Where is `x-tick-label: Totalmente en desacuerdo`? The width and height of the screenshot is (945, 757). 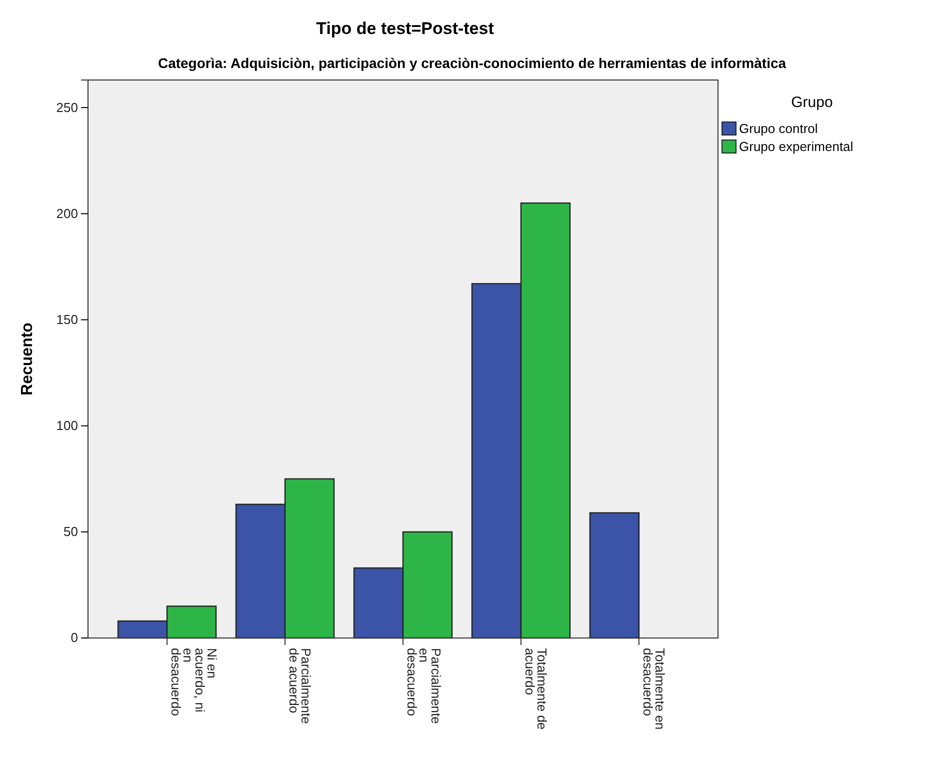
x-tick-label: Totalmente en desacuerdo is located at coordinates (654, 689).